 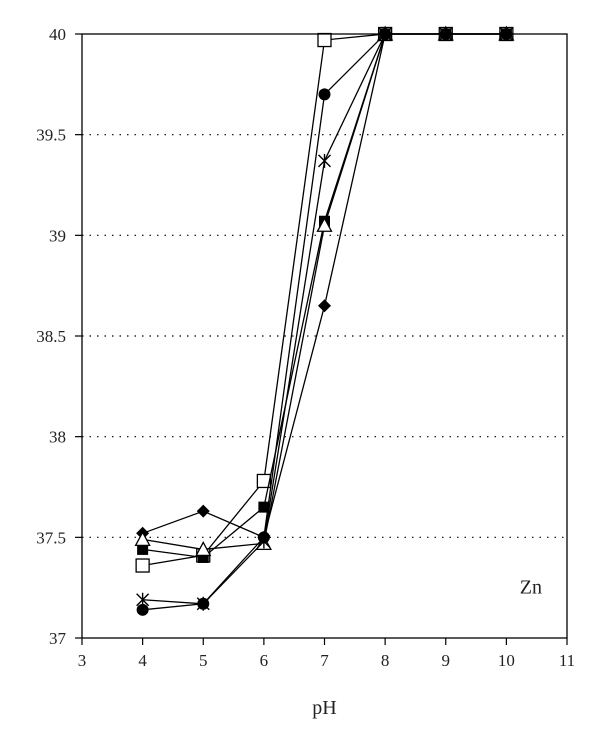 I want to click on zn-annotation: Zn, so click(x=531, y=588).